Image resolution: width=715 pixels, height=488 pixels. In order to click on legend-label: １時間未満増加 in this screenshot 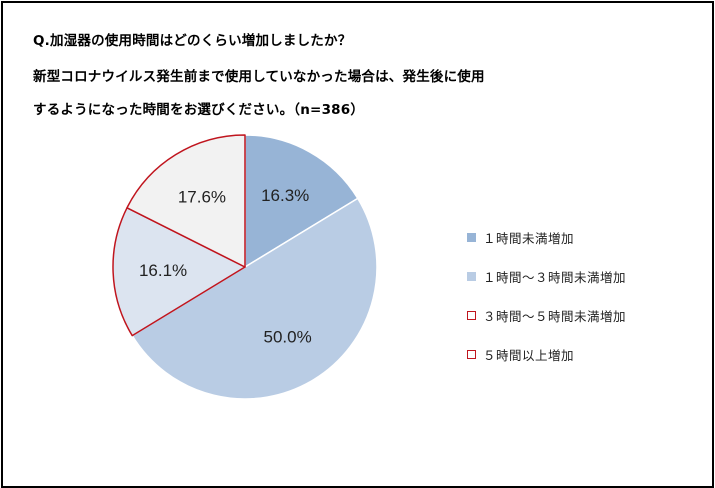, I will do `click(529, 238)`.